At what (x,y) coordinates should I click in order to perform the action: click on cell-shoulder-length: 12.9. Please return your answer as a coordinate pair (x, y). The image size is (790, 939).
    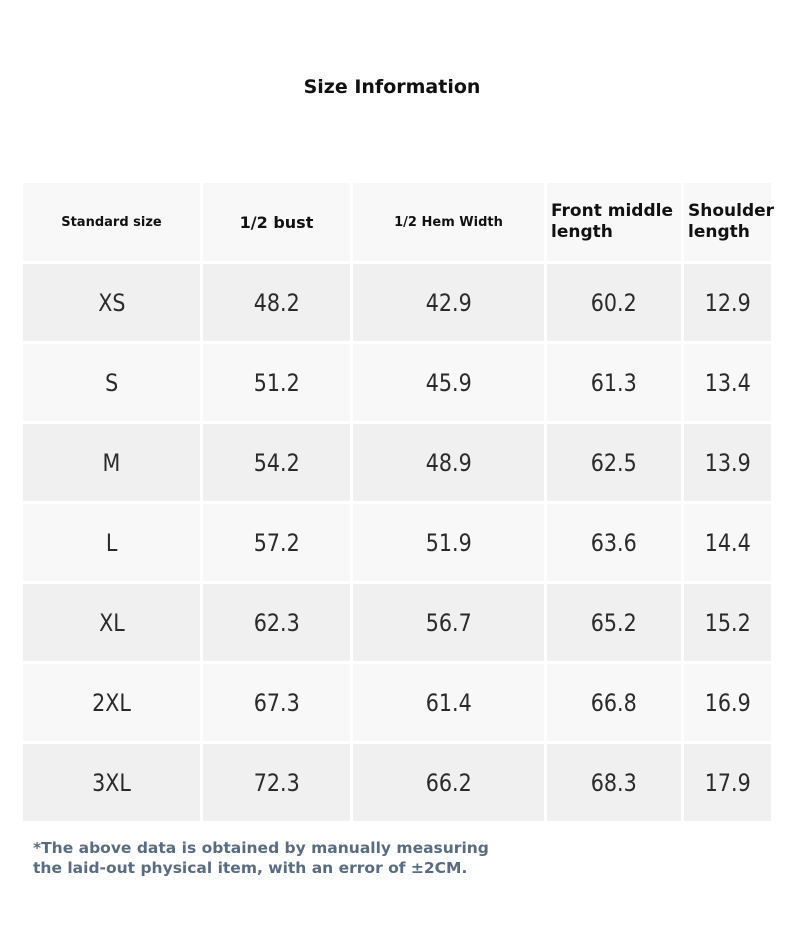
    Looking at the image, I should click on (727, 302).